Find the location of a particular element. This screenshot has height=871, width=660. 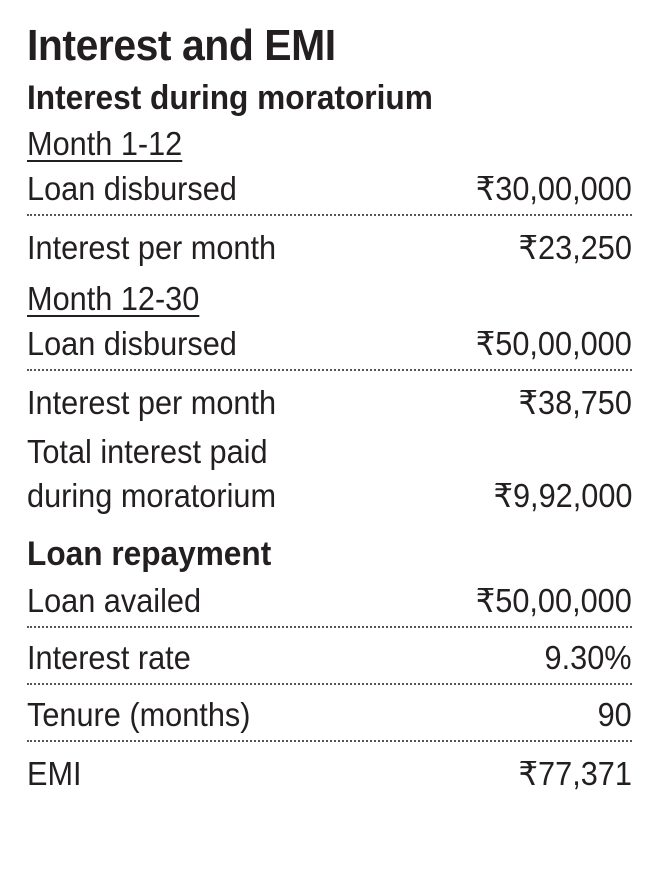

period-2-interest-row: Interest per month ₹38,750 is located at coordinates (329, 399).